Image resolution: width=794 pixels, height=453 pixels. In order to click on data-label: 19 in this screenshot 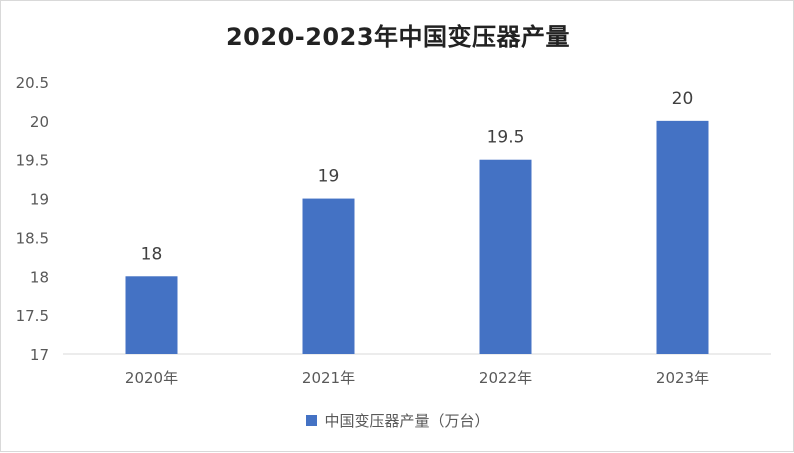, I will do `click(329, 177)`.